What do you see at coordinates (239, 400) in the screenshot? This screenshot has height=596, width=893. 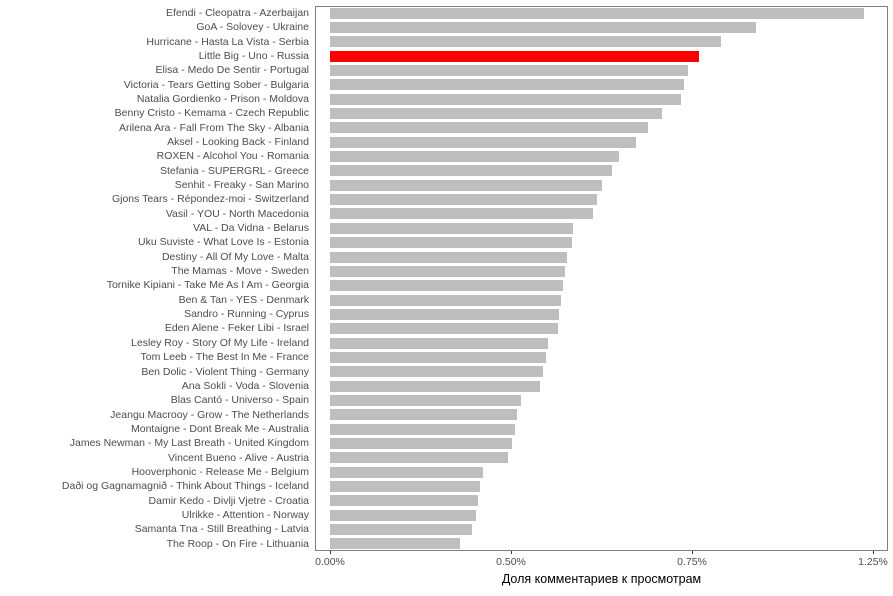 I see `y-axis-label: Blas Cantó - Universo - Spain` at bounding box center [239, 400].